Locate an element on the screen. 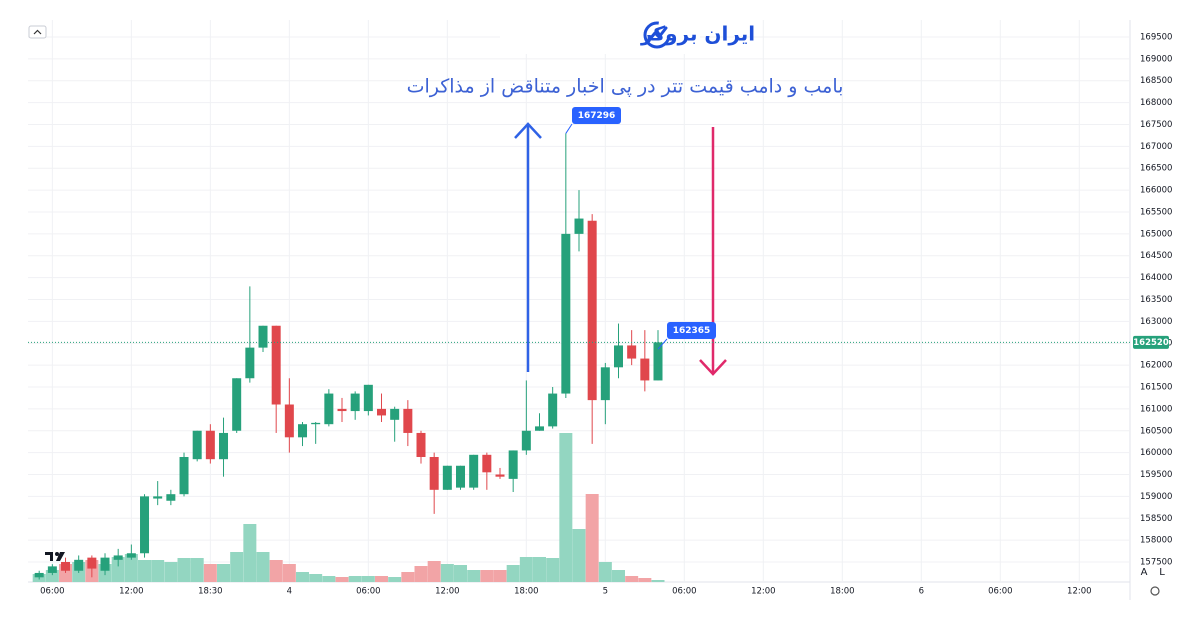 This screenshot has height=628, width=1200. auto-scale-button: A is located at coordinates (1144, 572).